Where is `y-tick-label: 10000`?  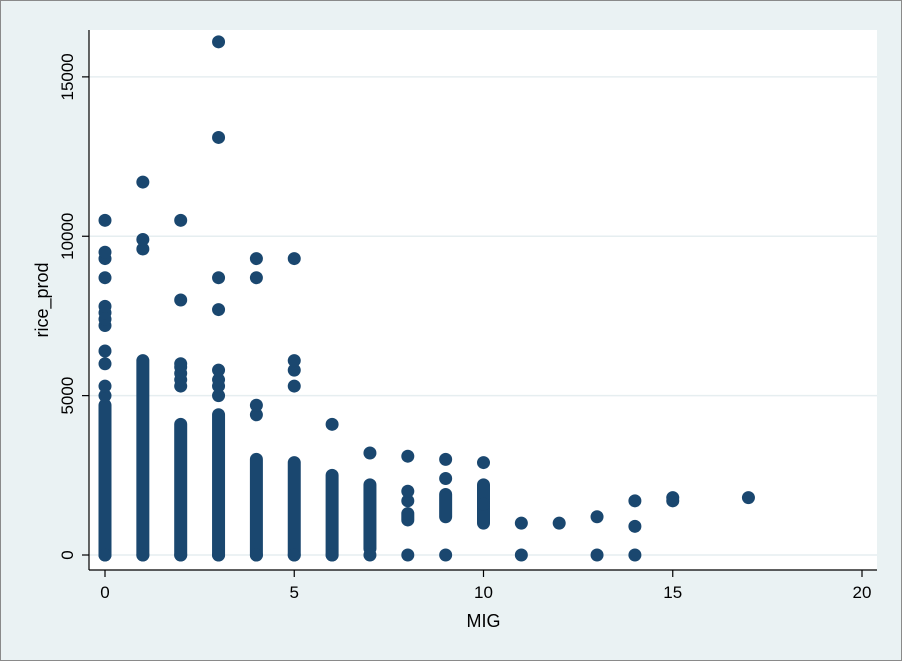 y-tick-label: 10000 is located at coordinates (67, 236).